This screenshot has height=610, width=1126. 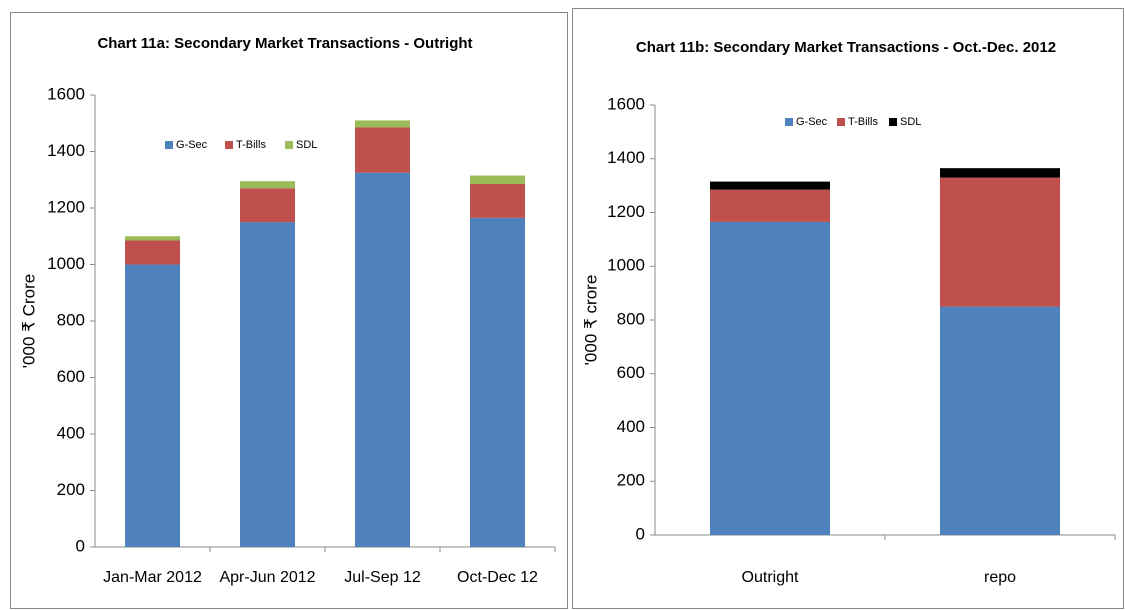 What do you see at coordinates (152, 577) in the screenshot?
I see `x-tick-label: Jan-Mar 2012` at bounding box center [152, 577].